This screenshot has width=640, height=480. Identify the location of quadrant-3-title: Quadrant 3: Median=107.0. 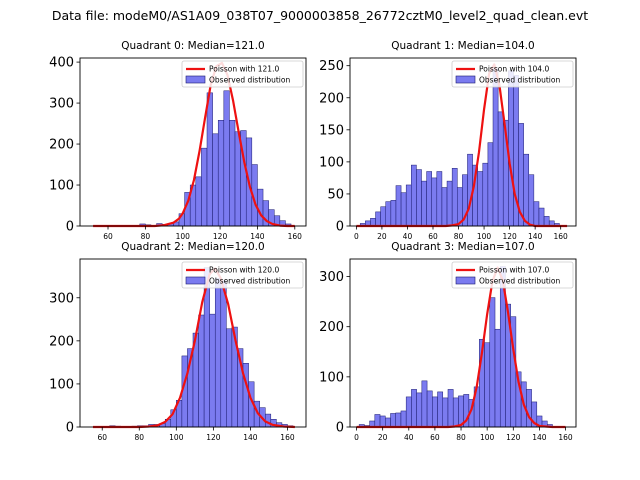
(462, 247).